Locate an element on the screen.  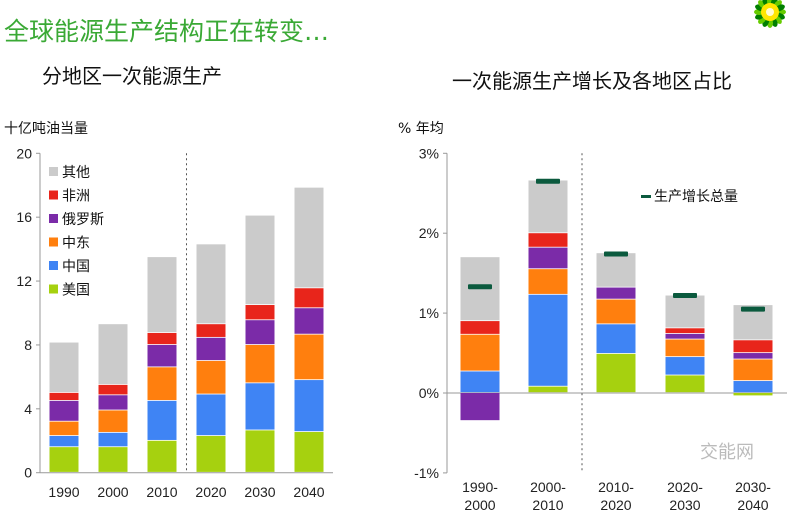
logo-core is located at coordinates (770, 12).